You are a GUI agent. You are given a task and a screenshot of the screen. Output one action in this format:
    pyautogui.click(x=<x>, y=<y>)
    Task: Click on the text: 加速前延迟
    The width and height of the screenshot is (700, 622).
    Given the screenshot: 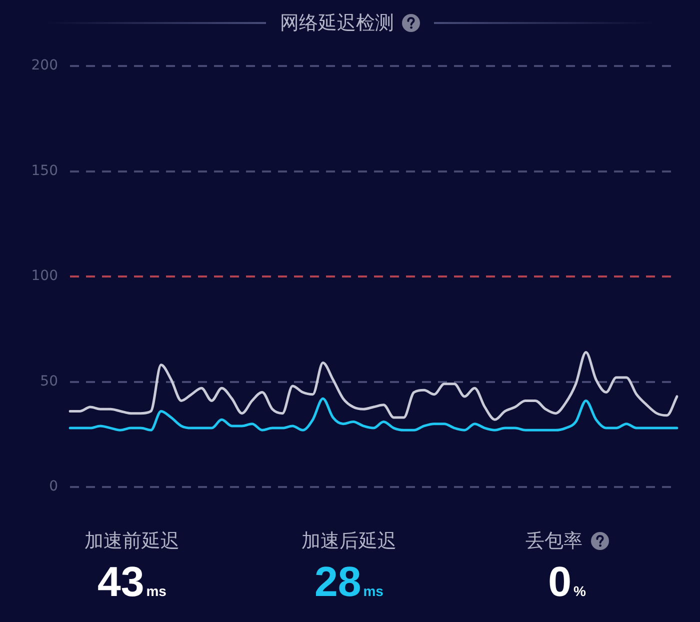 What is the action you would take?
    pyautogui.click(x=132, y=541)
    